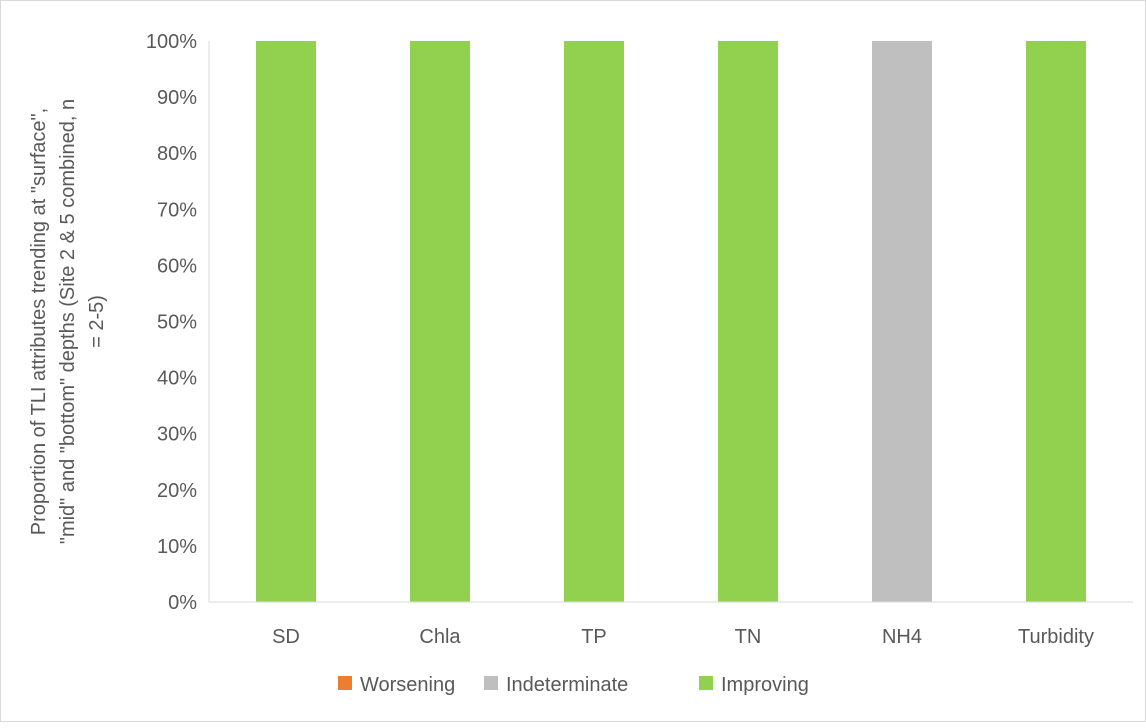  Describe the element at coordinates (1056, 637) in the screenshot. I see `x-tick-label: Turbidity` at that location.